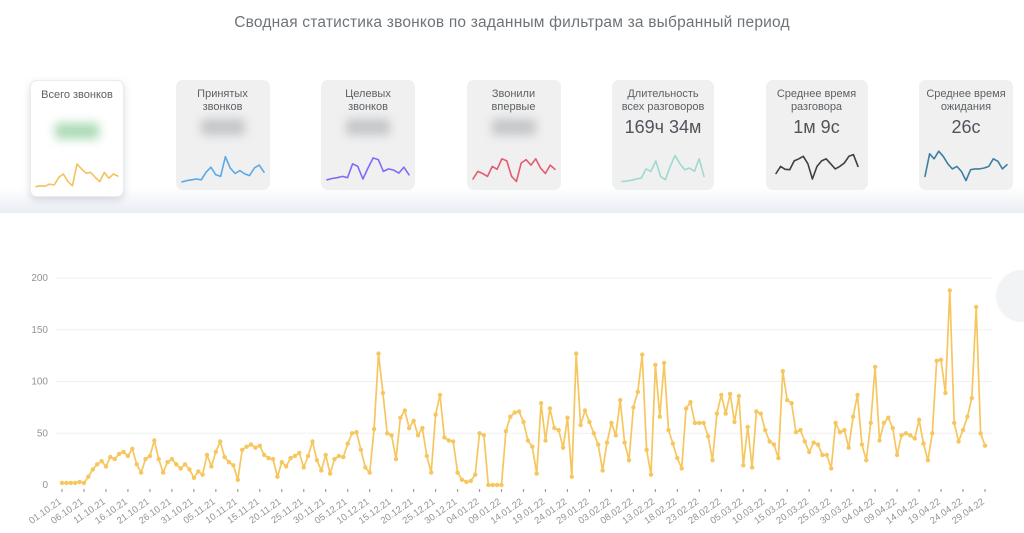  I want to click on blurred-value, so click(368, 127).